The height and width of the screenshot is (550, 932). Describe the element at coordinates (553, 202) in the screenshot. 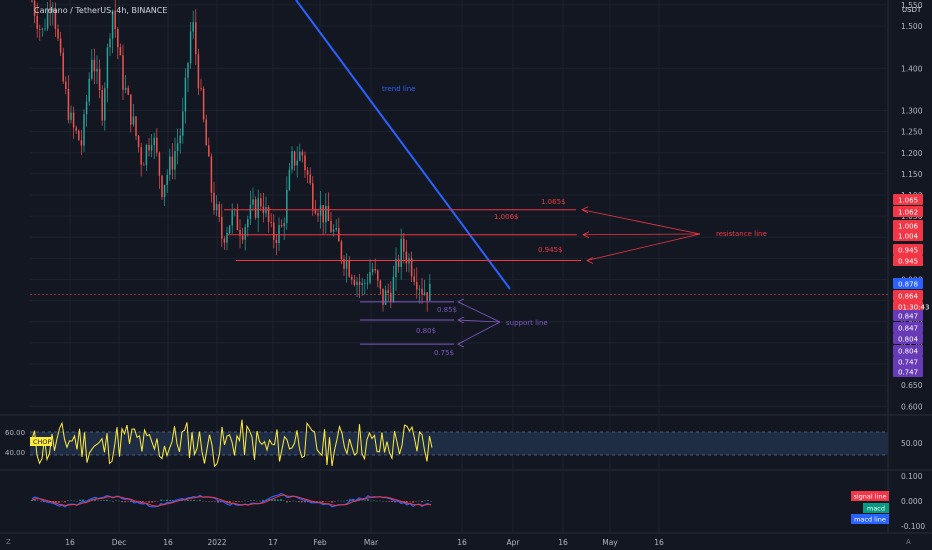

I see `resistance-level-label: 1.065$` at that location.